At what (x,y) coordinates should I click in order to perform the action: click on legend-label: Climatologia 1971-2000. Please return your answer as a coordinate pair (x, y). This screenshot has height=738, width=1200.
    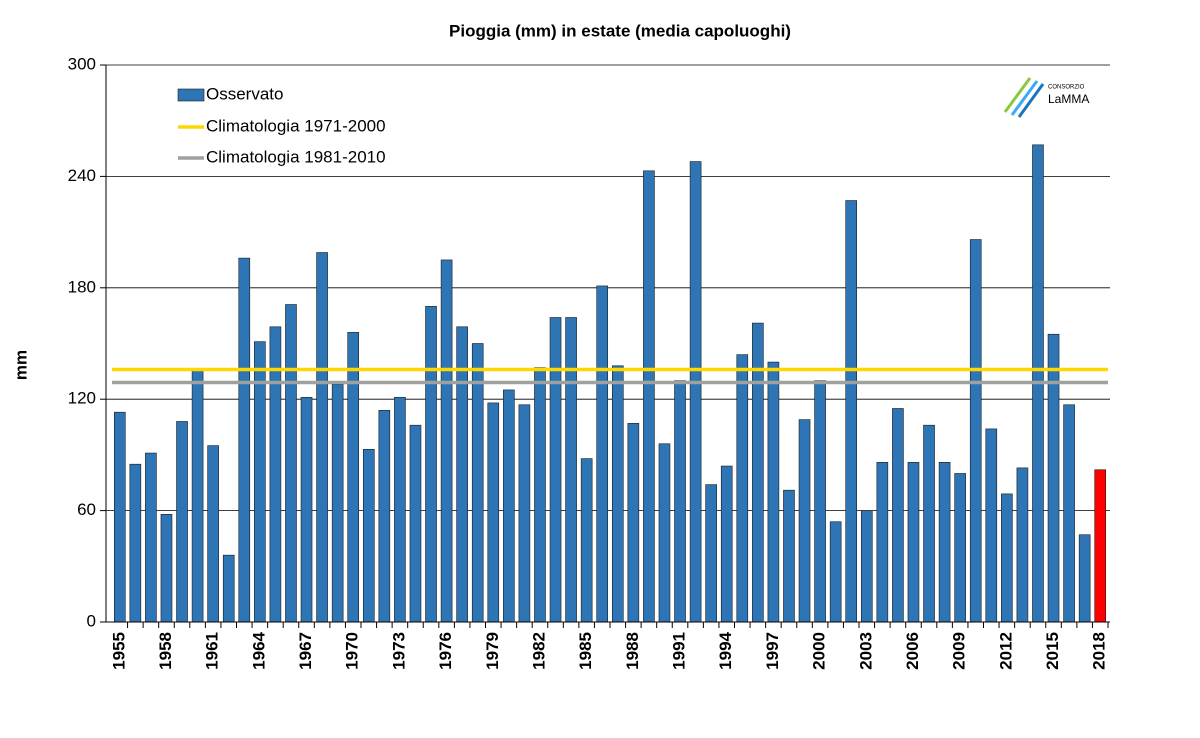
    Looking at the image, I should click on (296, 125).